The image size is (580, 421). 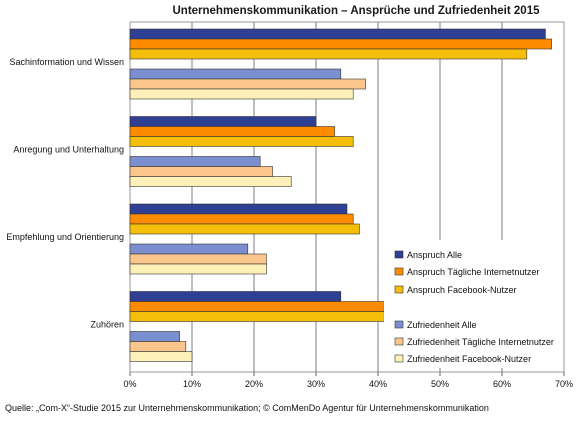 I want to click on x-tick-label: 40%, so click(x=378, y=384).